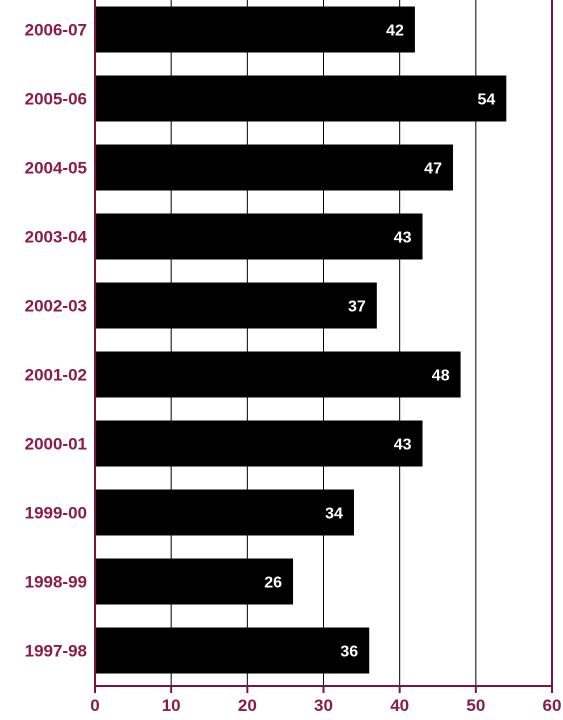  Describe the element at coordinates (349, 652) in the screenshot. I see `data-label: 36` at that location.